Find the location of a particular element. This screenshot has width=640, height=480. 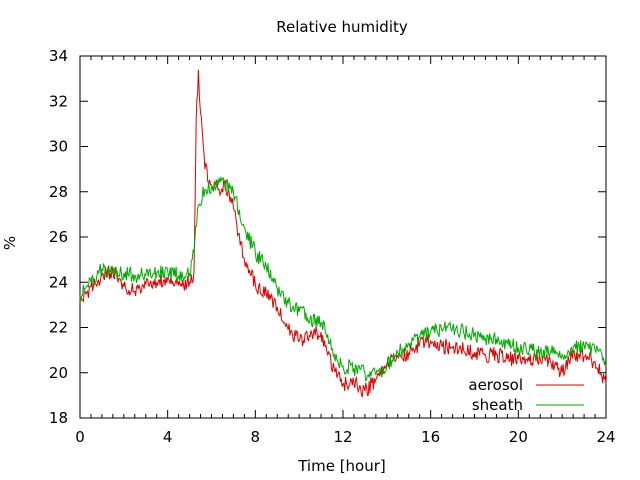

x-tick-label: 16 is located at coordinates (430, 437).